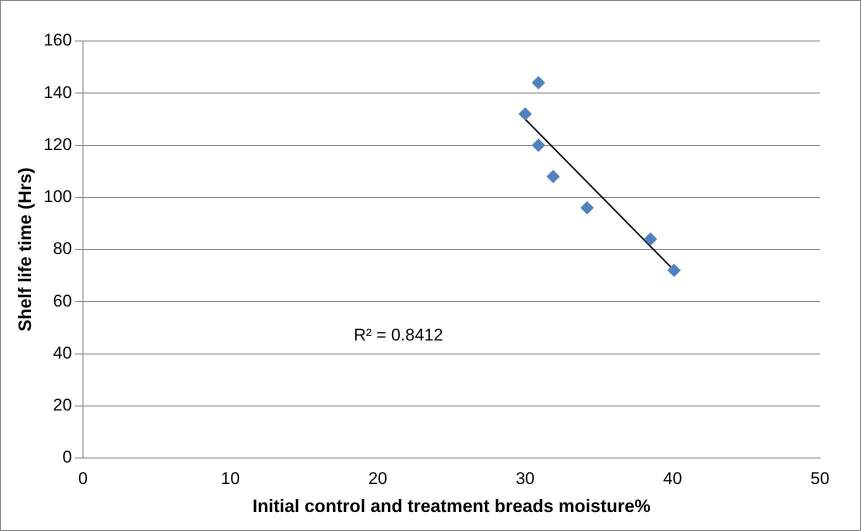 The width and height of the screenshot is (861, 531). I want to click on x-tick-label: 50, so click(820, 478).